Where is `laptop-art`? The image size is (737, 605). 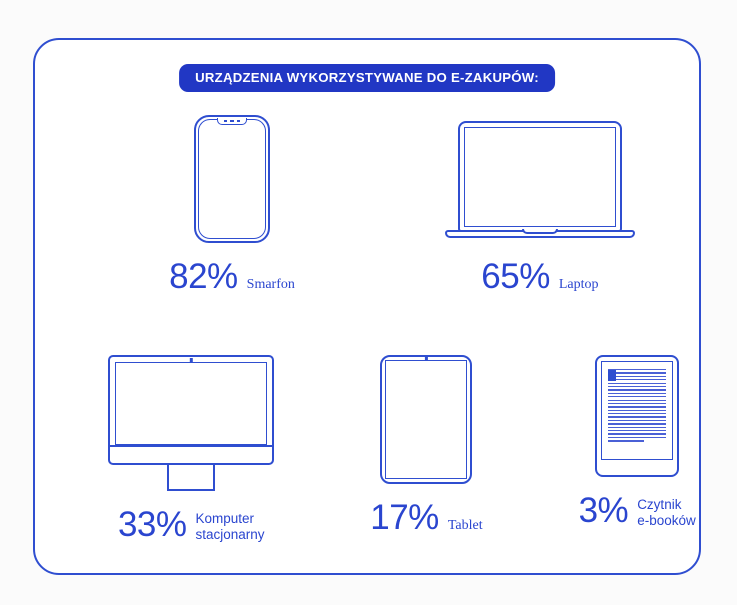 laptop-art is located at coordinates (539, 179).